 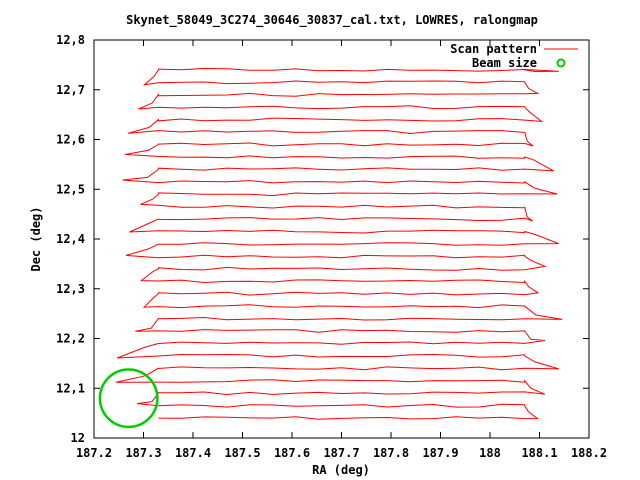 What do you see at coordinates (193, 453) in the screenshot?
I see `x-tick-label: 187.4` at bounding box center [193, 453].